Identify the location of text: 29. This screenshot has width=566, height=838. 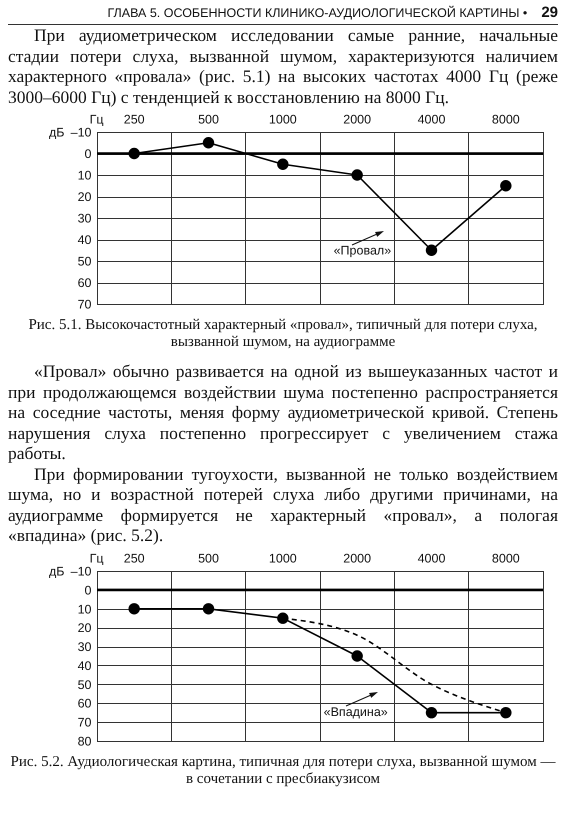
(549, 12).